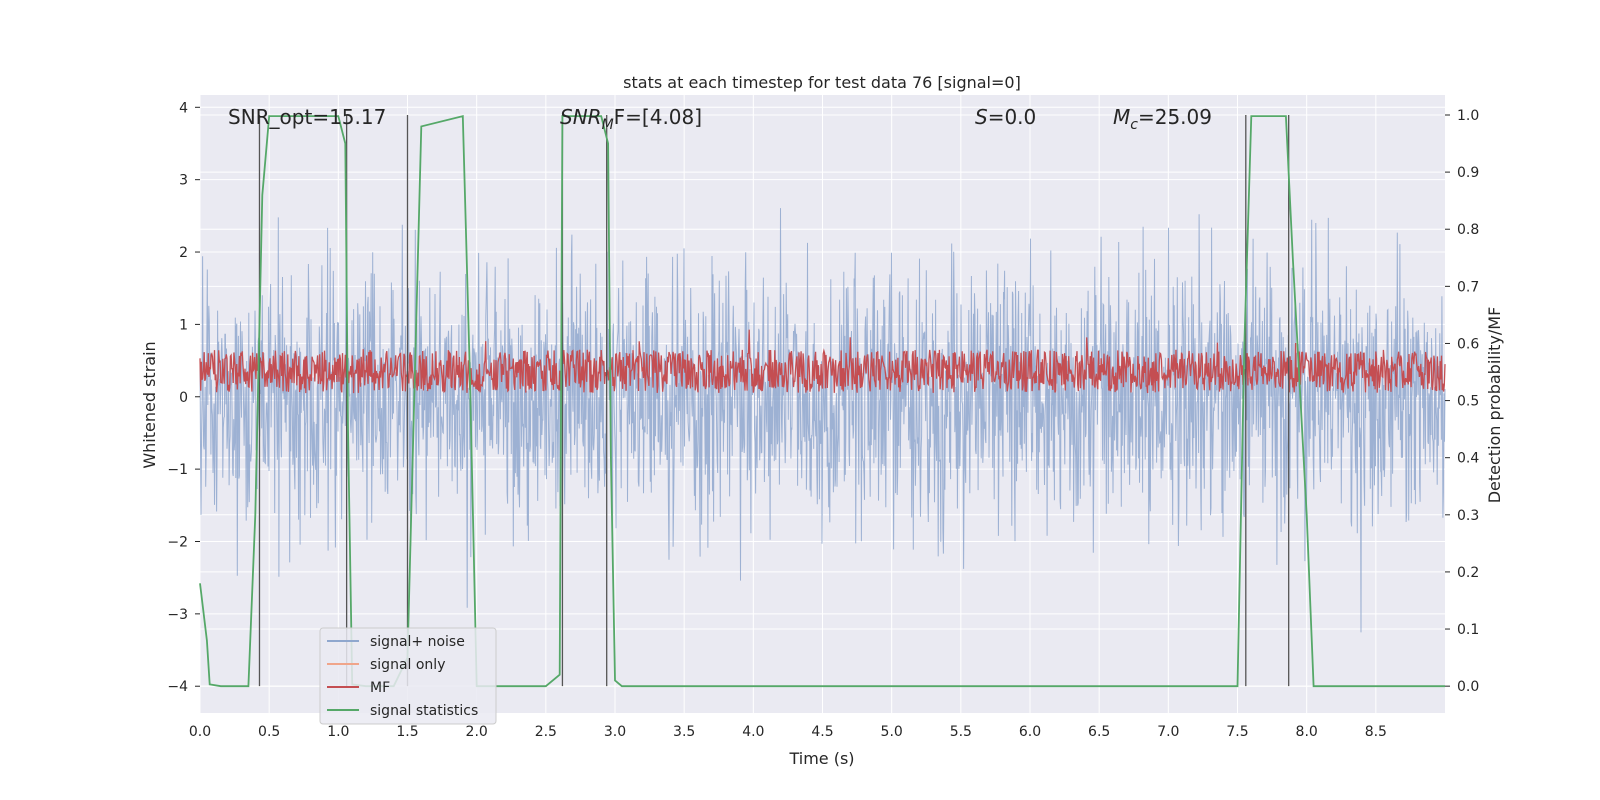 The width and height of the screenshot is (1600, 800). What do you see at coordinates (183, 108) in the screenshot?
I see `y-tick-label: 4` at bounding box center [183, 108].